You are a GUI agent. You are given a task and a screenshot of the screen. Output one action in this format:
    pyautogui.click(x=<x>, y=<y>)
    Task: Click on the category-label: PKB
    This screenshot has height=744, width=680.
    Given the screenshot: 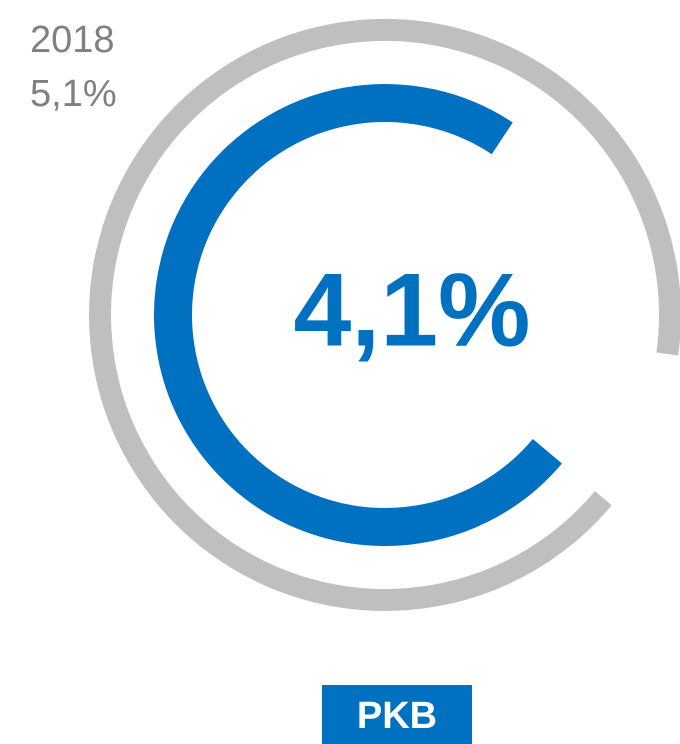 What is the action you would take?
    pyautogui.click(x=397, y=716)
    